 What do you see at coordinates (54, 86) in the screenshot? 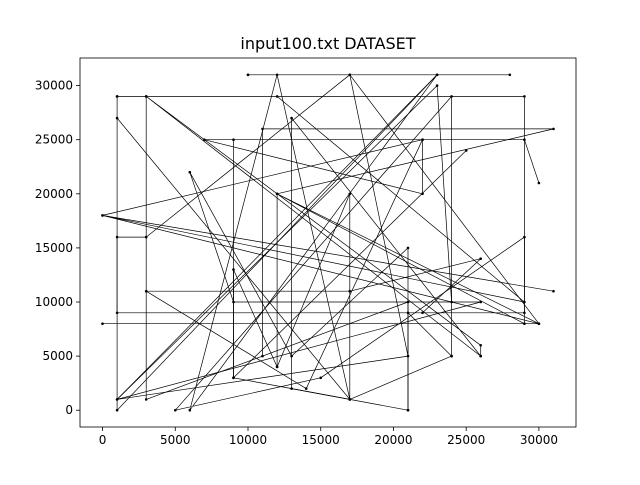
I see `y-tick-label: 30000` at bounding box center [54, 86].